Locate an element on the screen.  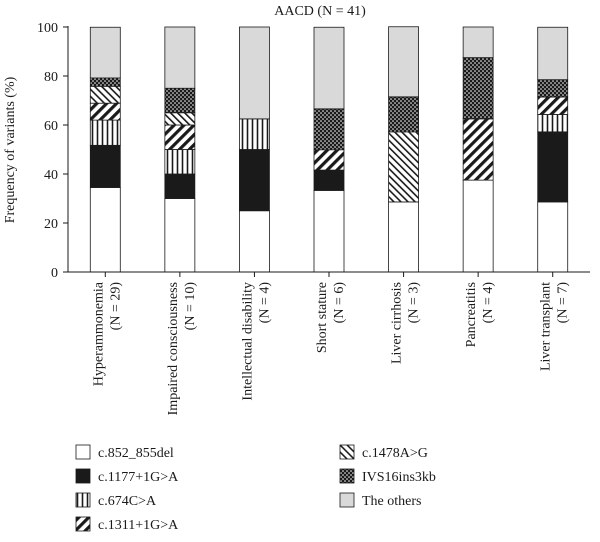
legend-item: c.852_855del is located at coordinates (124, 452).